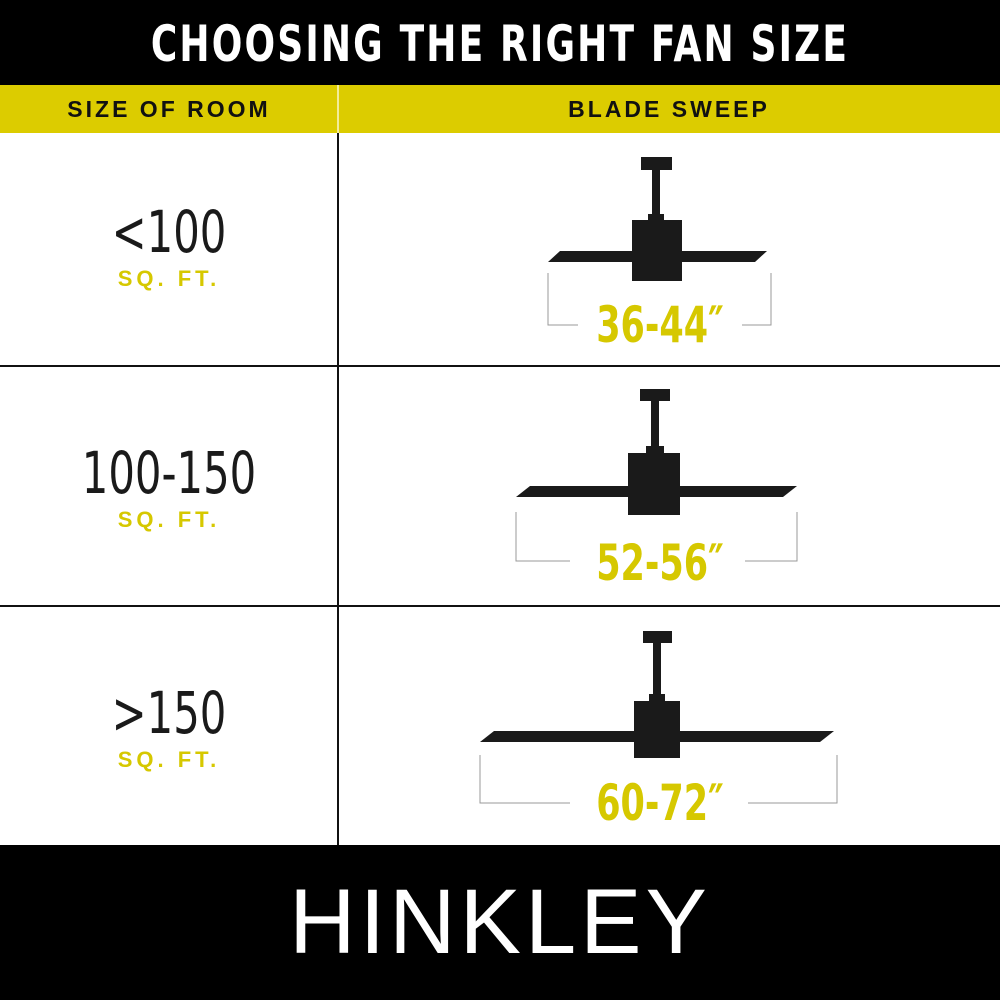 The width and height of the screenshot is (1000, 1000). I want to click on header-blade-sweep: BLADE SWEEP, so click(669, 109).